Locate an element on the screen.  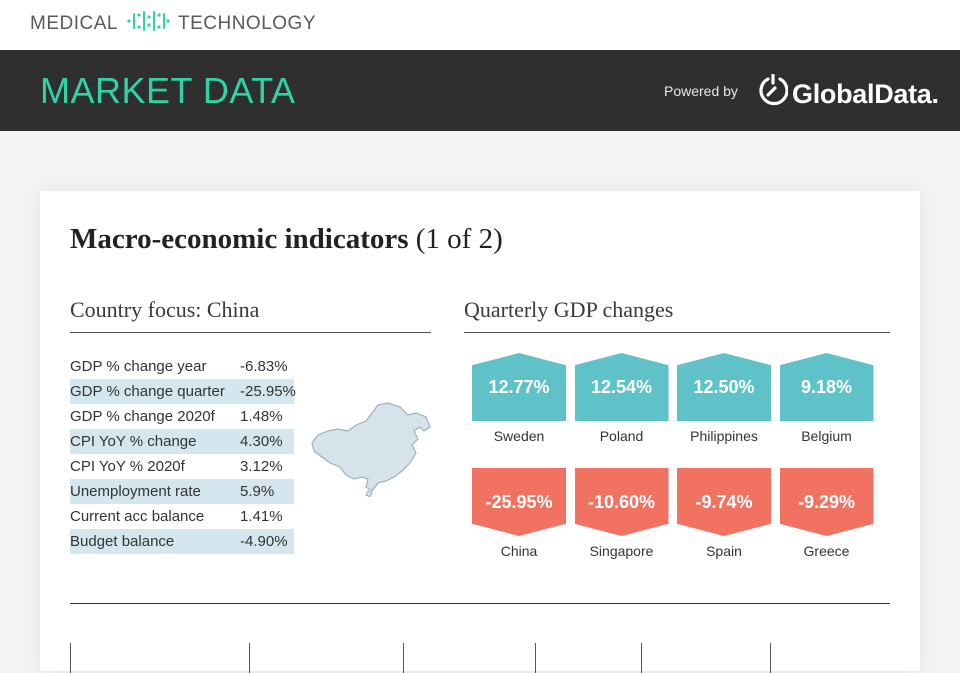
indicator-row: CPI YoY % change 4.30% is located at coordinates (182, 441).